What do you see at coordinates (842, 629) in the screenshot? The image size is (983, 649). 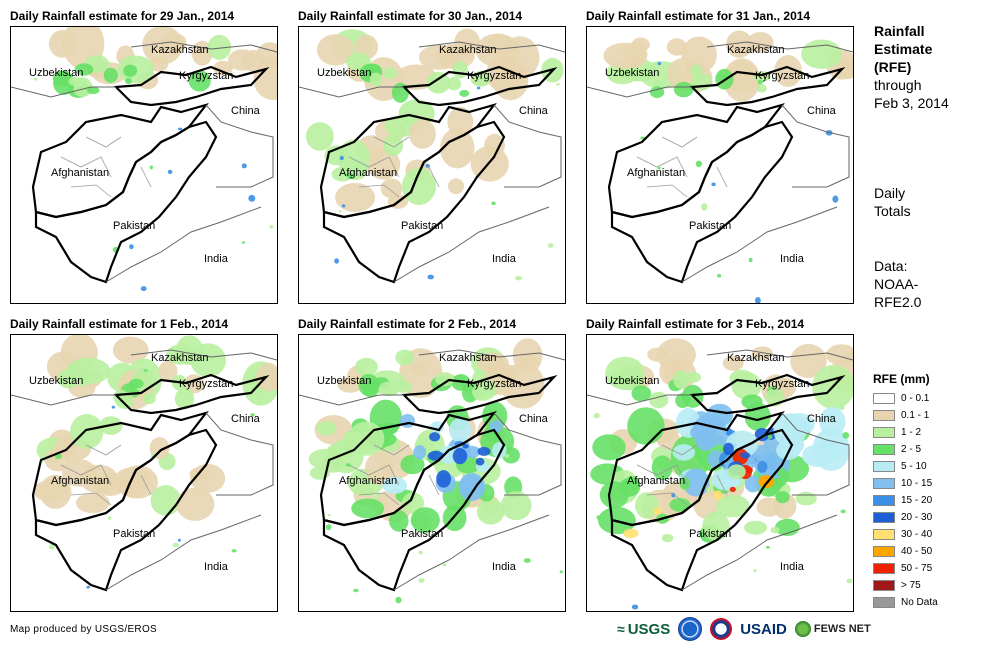 I see `fews-net-logo-text: FEWS NET` at bounding box center [842, 629].